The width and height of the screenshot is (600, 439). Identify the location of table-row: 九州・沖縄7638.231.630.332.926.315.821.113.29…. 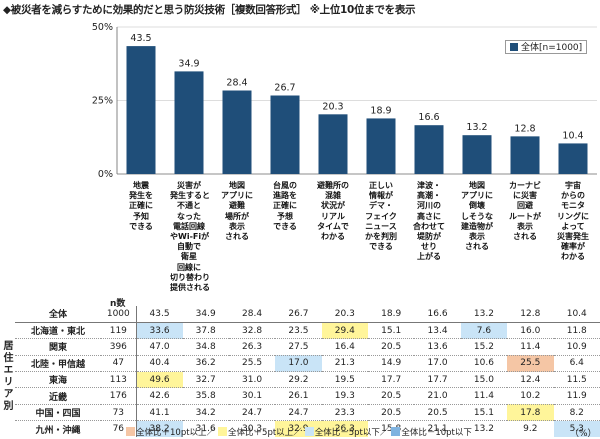
(307, 429).